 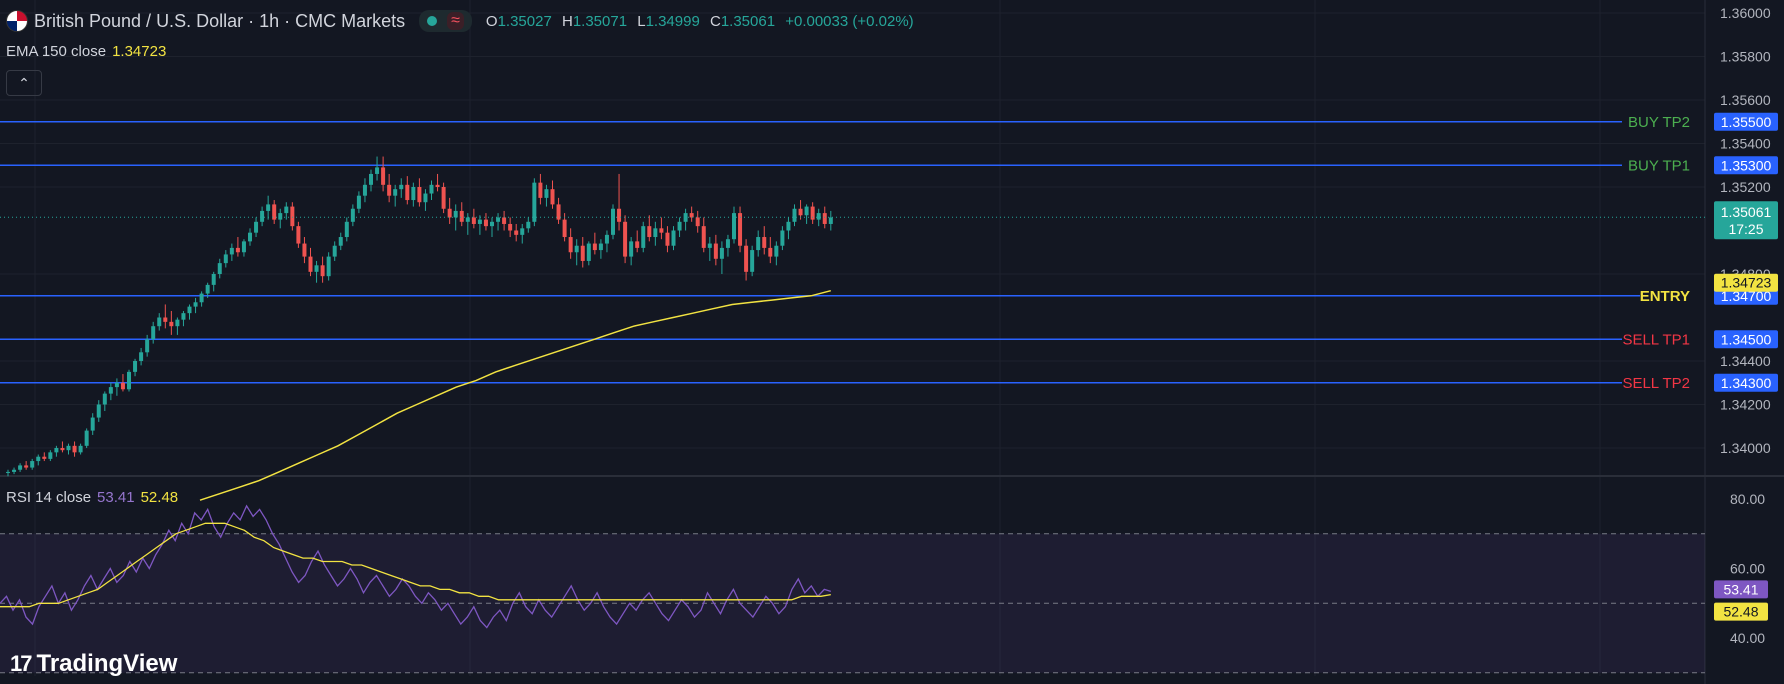 I want to click on rsi-line, so click(x=415, y=566).